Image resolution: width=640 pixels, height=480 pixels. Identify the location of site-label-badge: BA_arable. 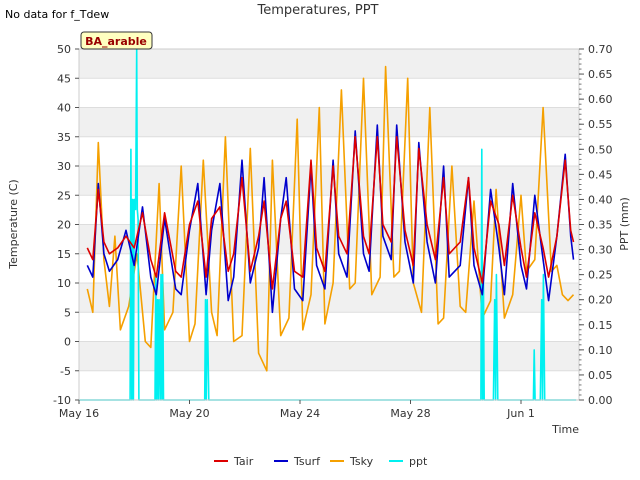
(116, 40).